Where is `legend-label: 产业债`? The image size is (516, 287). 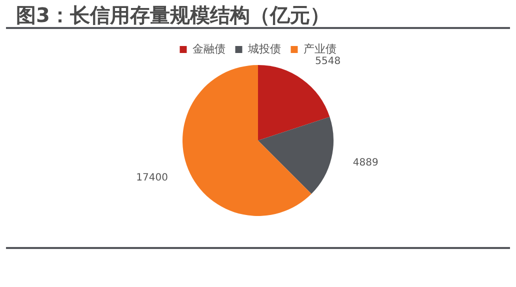
legend-label: 产业债 is located at coordinates (319, 49).